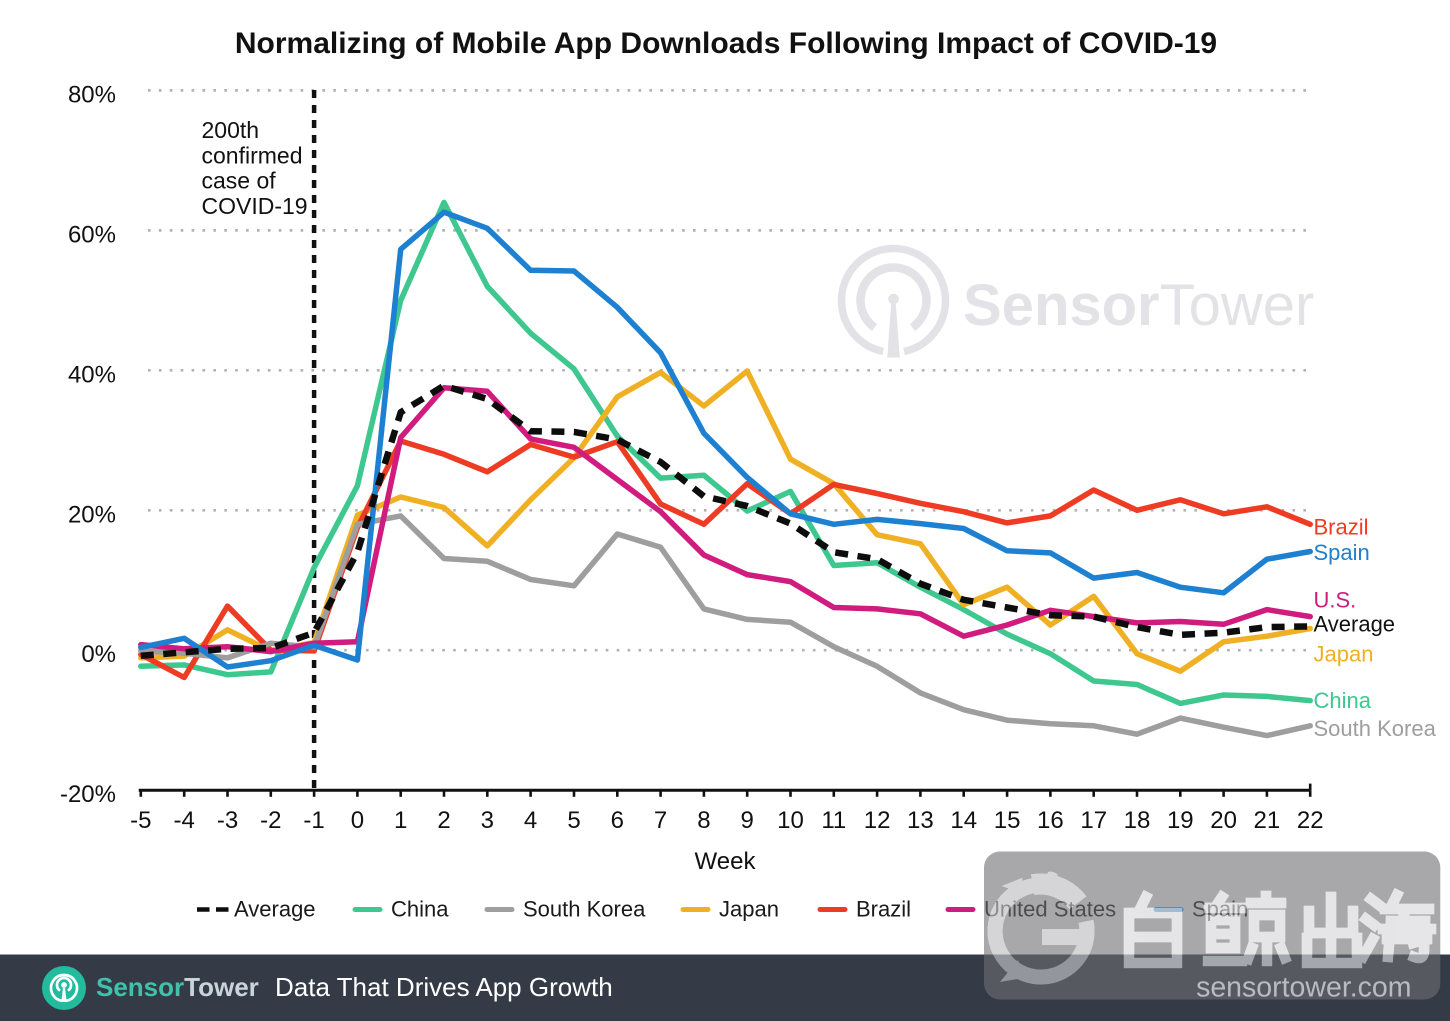 The height and width of the screenshot is (1021, 1450). Describe the element at coordinates (1007, 820) in the screenshot. I see `svg-text: 15` at that location.